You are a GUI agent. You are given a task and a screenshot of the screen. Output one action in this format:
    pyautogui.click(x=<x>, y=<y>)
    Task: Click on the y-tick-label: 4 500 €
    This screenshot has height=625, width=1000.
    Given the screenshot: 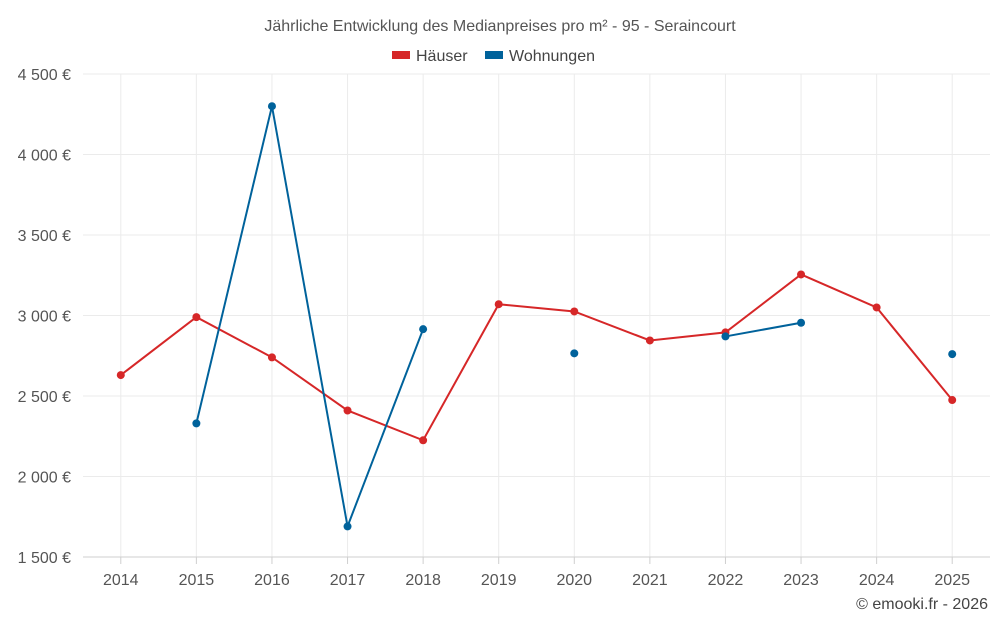 What is the action you would take?
    pyautogui.click(x=44, y=75)
    